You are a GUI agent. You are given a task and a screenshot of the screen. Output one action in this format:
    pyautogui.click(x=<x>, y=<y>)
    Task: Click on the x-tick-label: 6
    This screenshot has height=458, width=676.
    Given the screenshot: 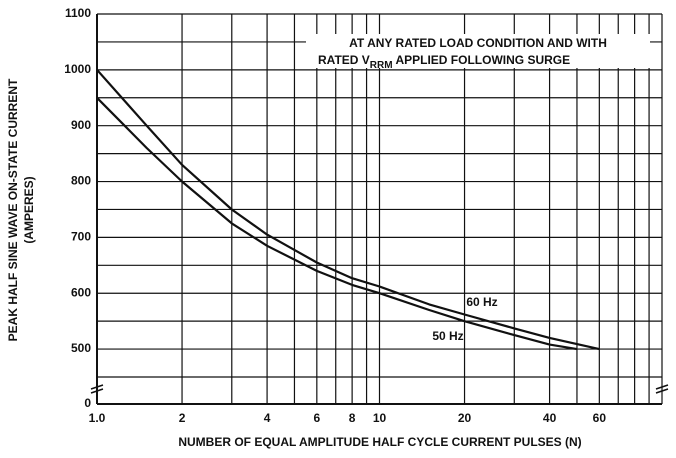 What is the action you would take?
    pyautogui.click(x=316, y=418)
    